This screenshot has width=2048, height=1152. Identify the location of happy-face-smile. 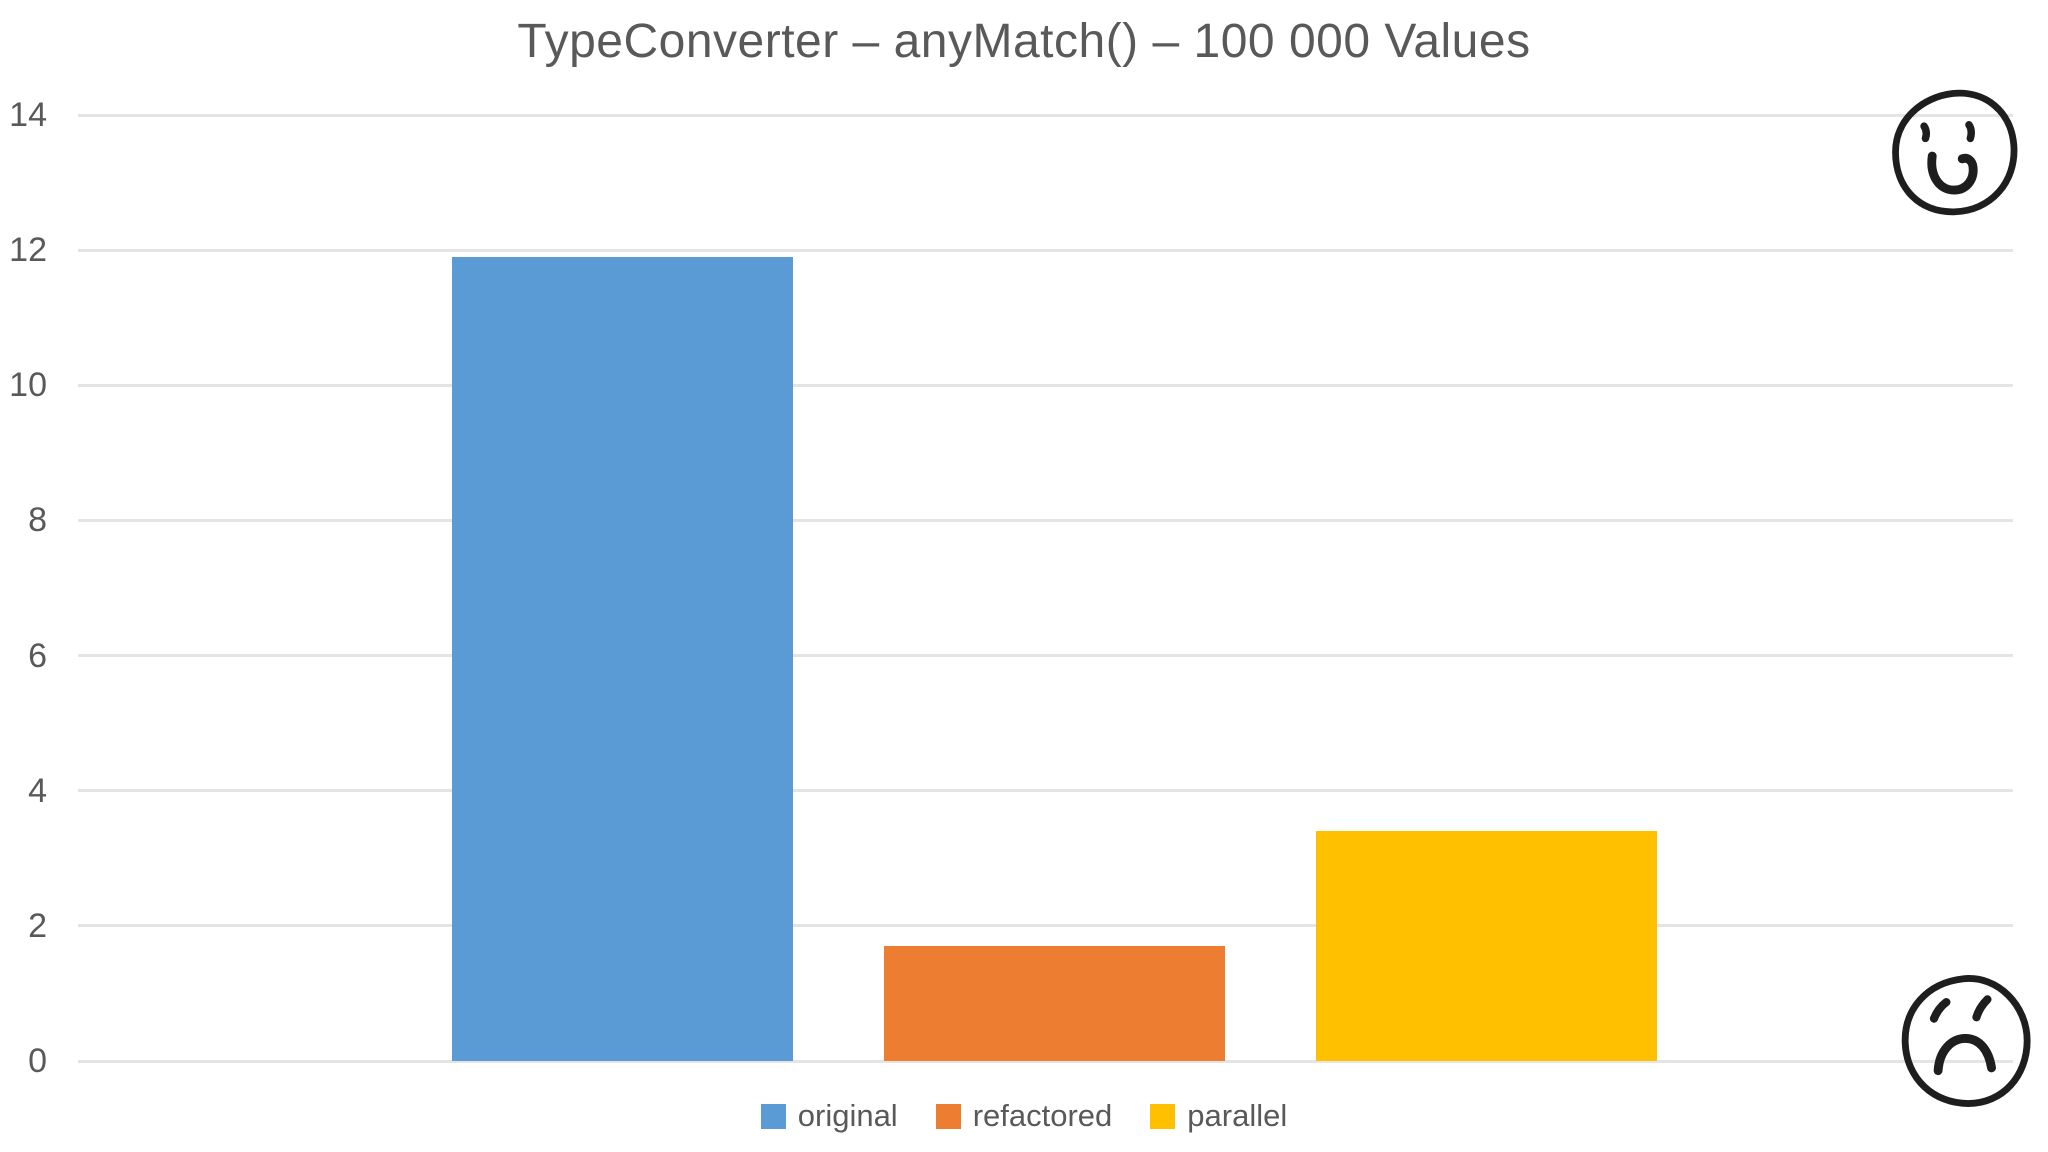
(1952, 173).